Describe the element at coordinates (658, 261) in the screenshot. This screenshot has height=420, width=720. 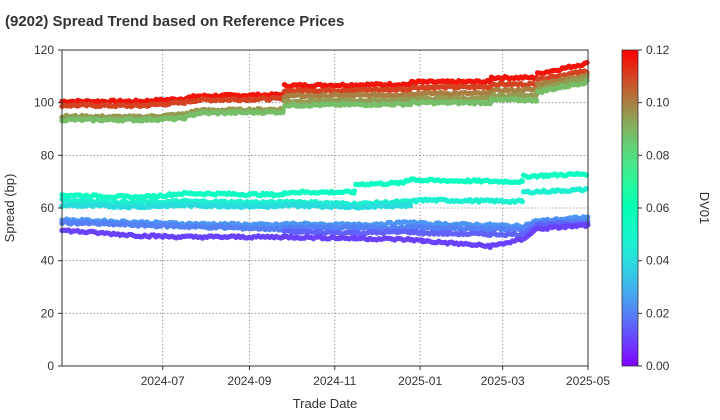
I see `colorbar-tick-label: 0.04` at that location.